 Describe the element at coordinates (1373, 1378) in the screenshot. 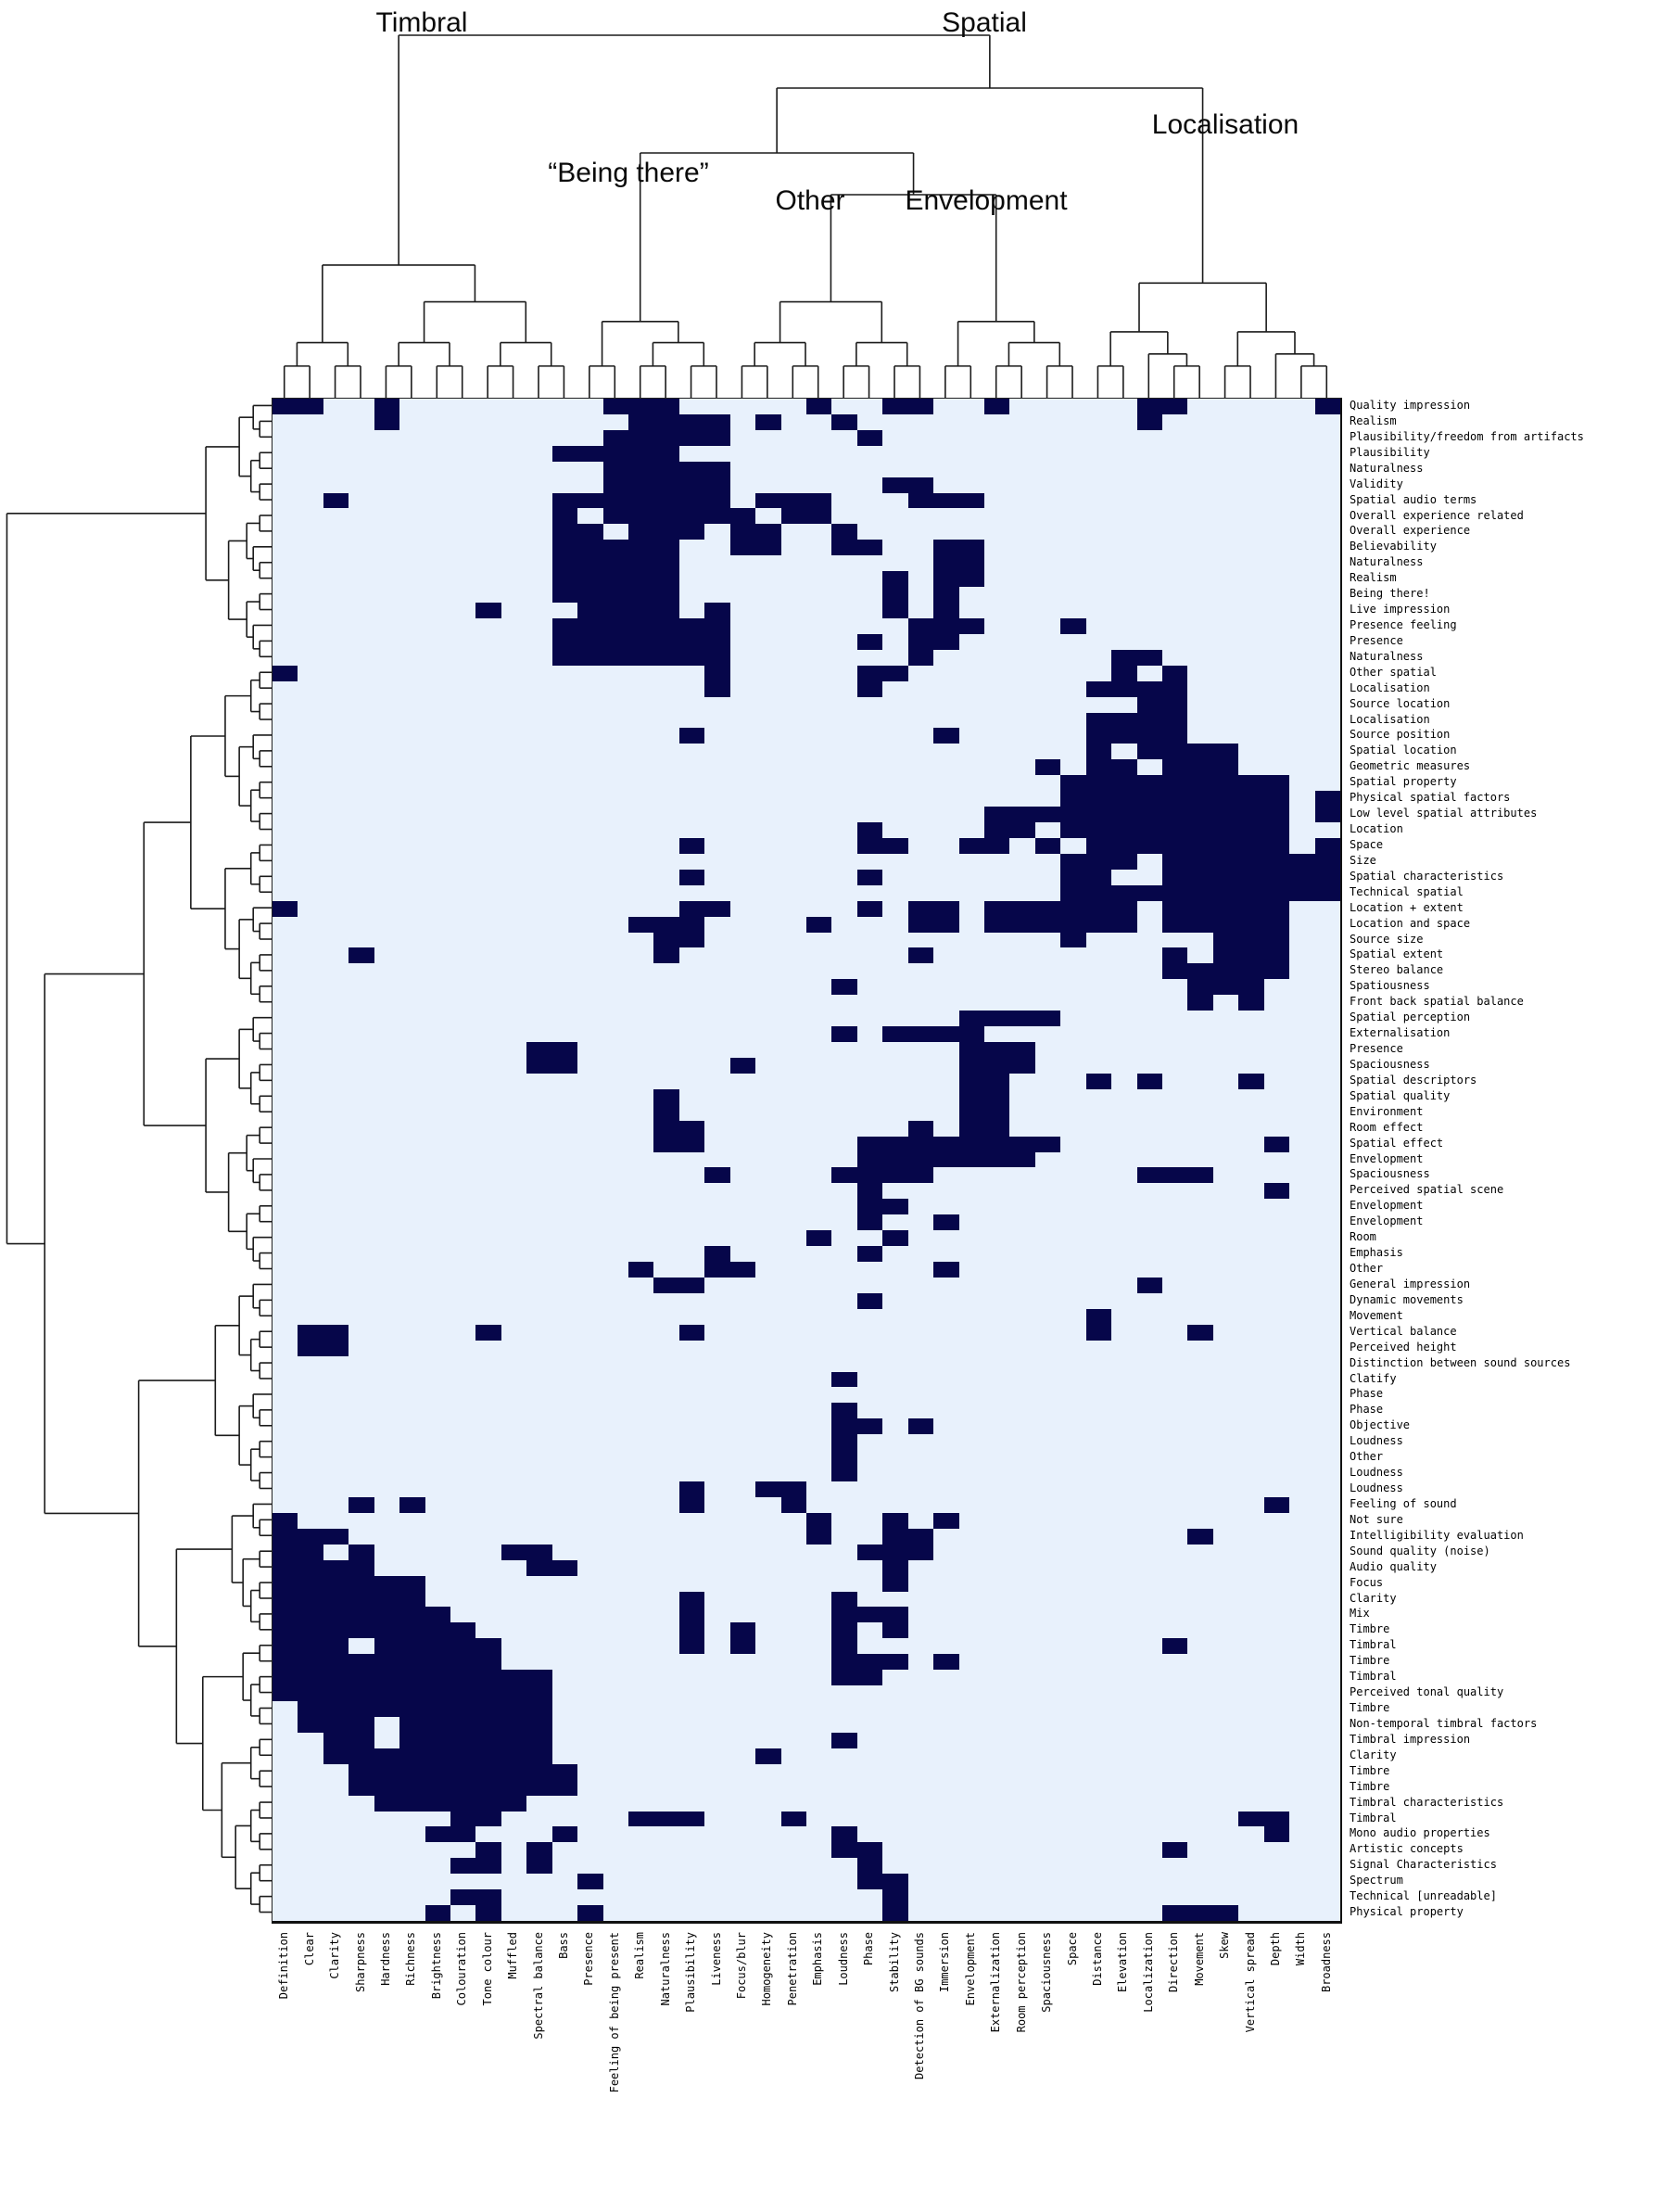

I see `row-label: Clatify` at that location.